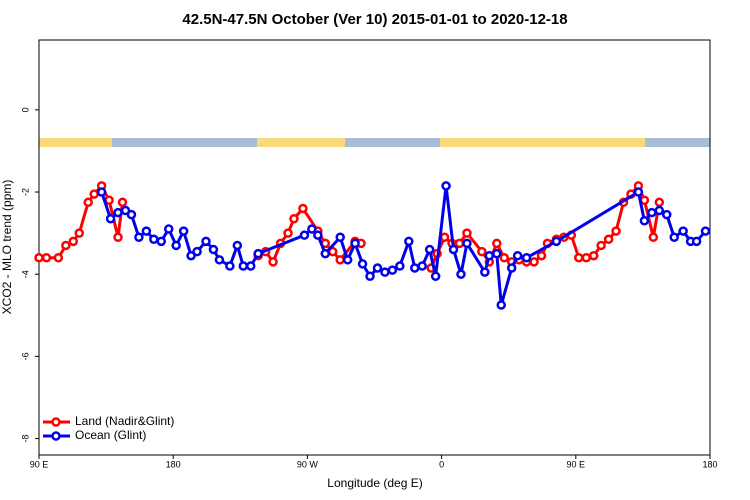 The width and height of the screenshot is (750, 500). I want to click on x-axis-label: Longitude (deg E), so click(374, 483).